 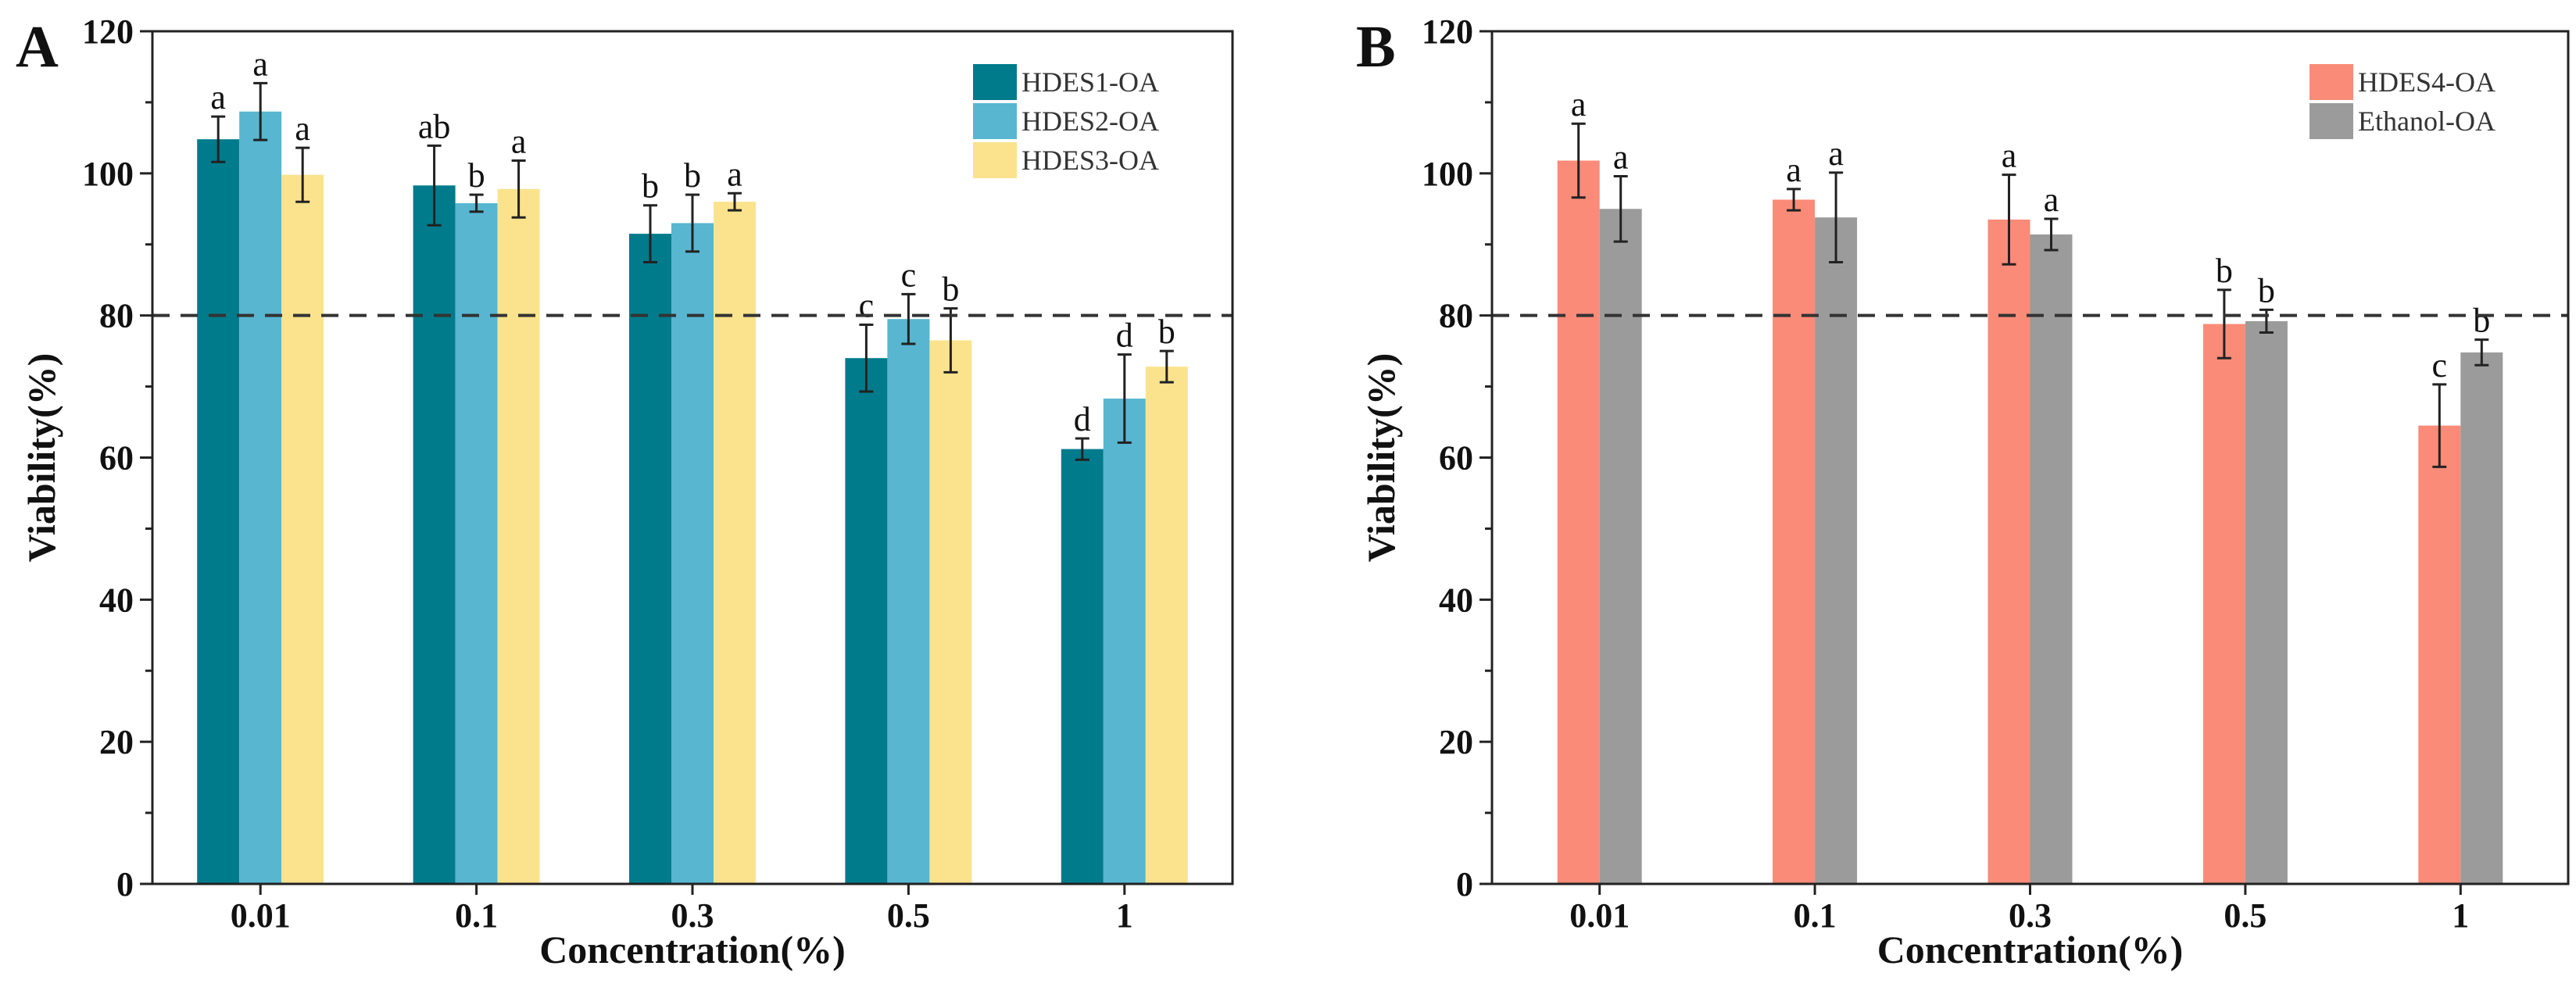 What do you see at coordinates (434, 126) in the screenshot?
I see `significance-letter: ab` at bounding box center [434, 126].